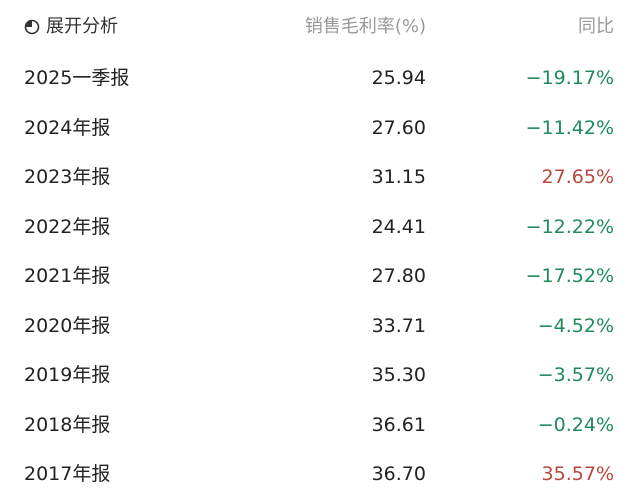  I want to click on period-cell: 2024年报, so click(67, 127).